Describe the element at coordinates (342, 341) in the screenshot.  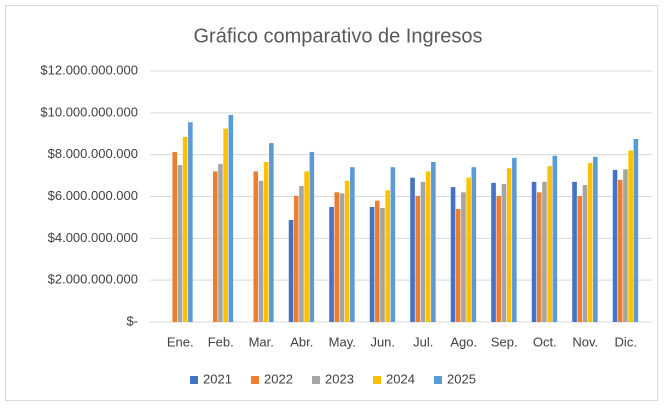
I see `x-tick-label: May.` at that location.